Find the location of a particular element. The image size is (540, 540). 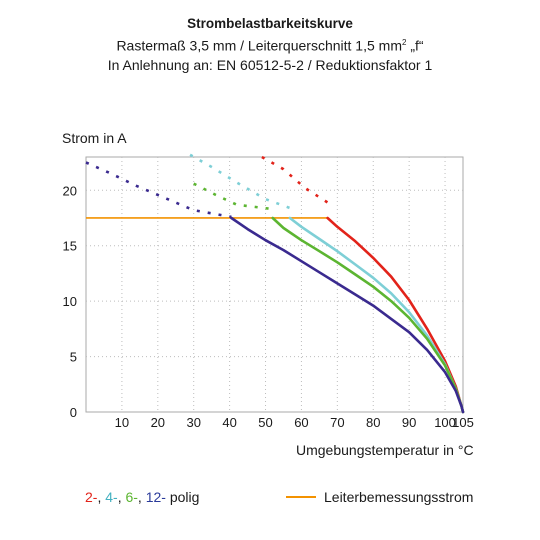

x-tick-label: 50 is located at coordinates (265, 422).